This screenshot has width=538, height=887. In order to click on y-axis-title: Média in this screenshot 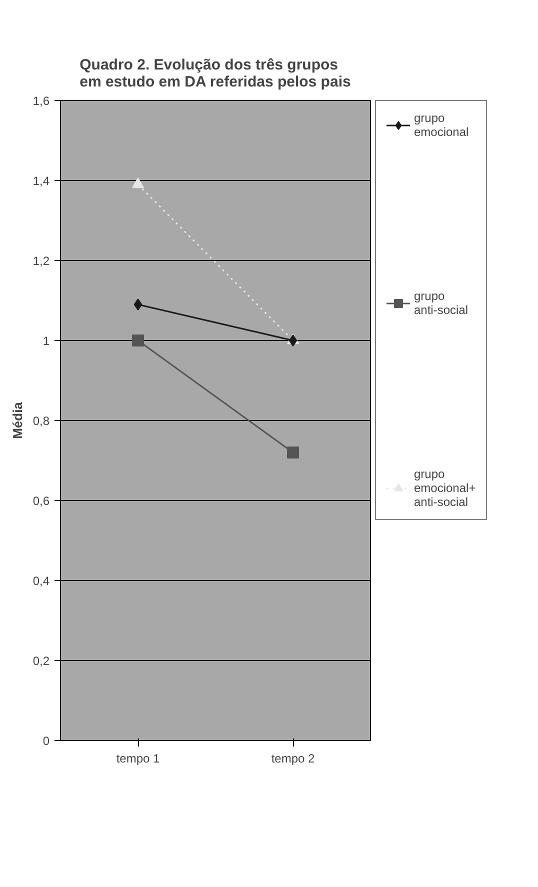, I will do `click(17, 420)`.